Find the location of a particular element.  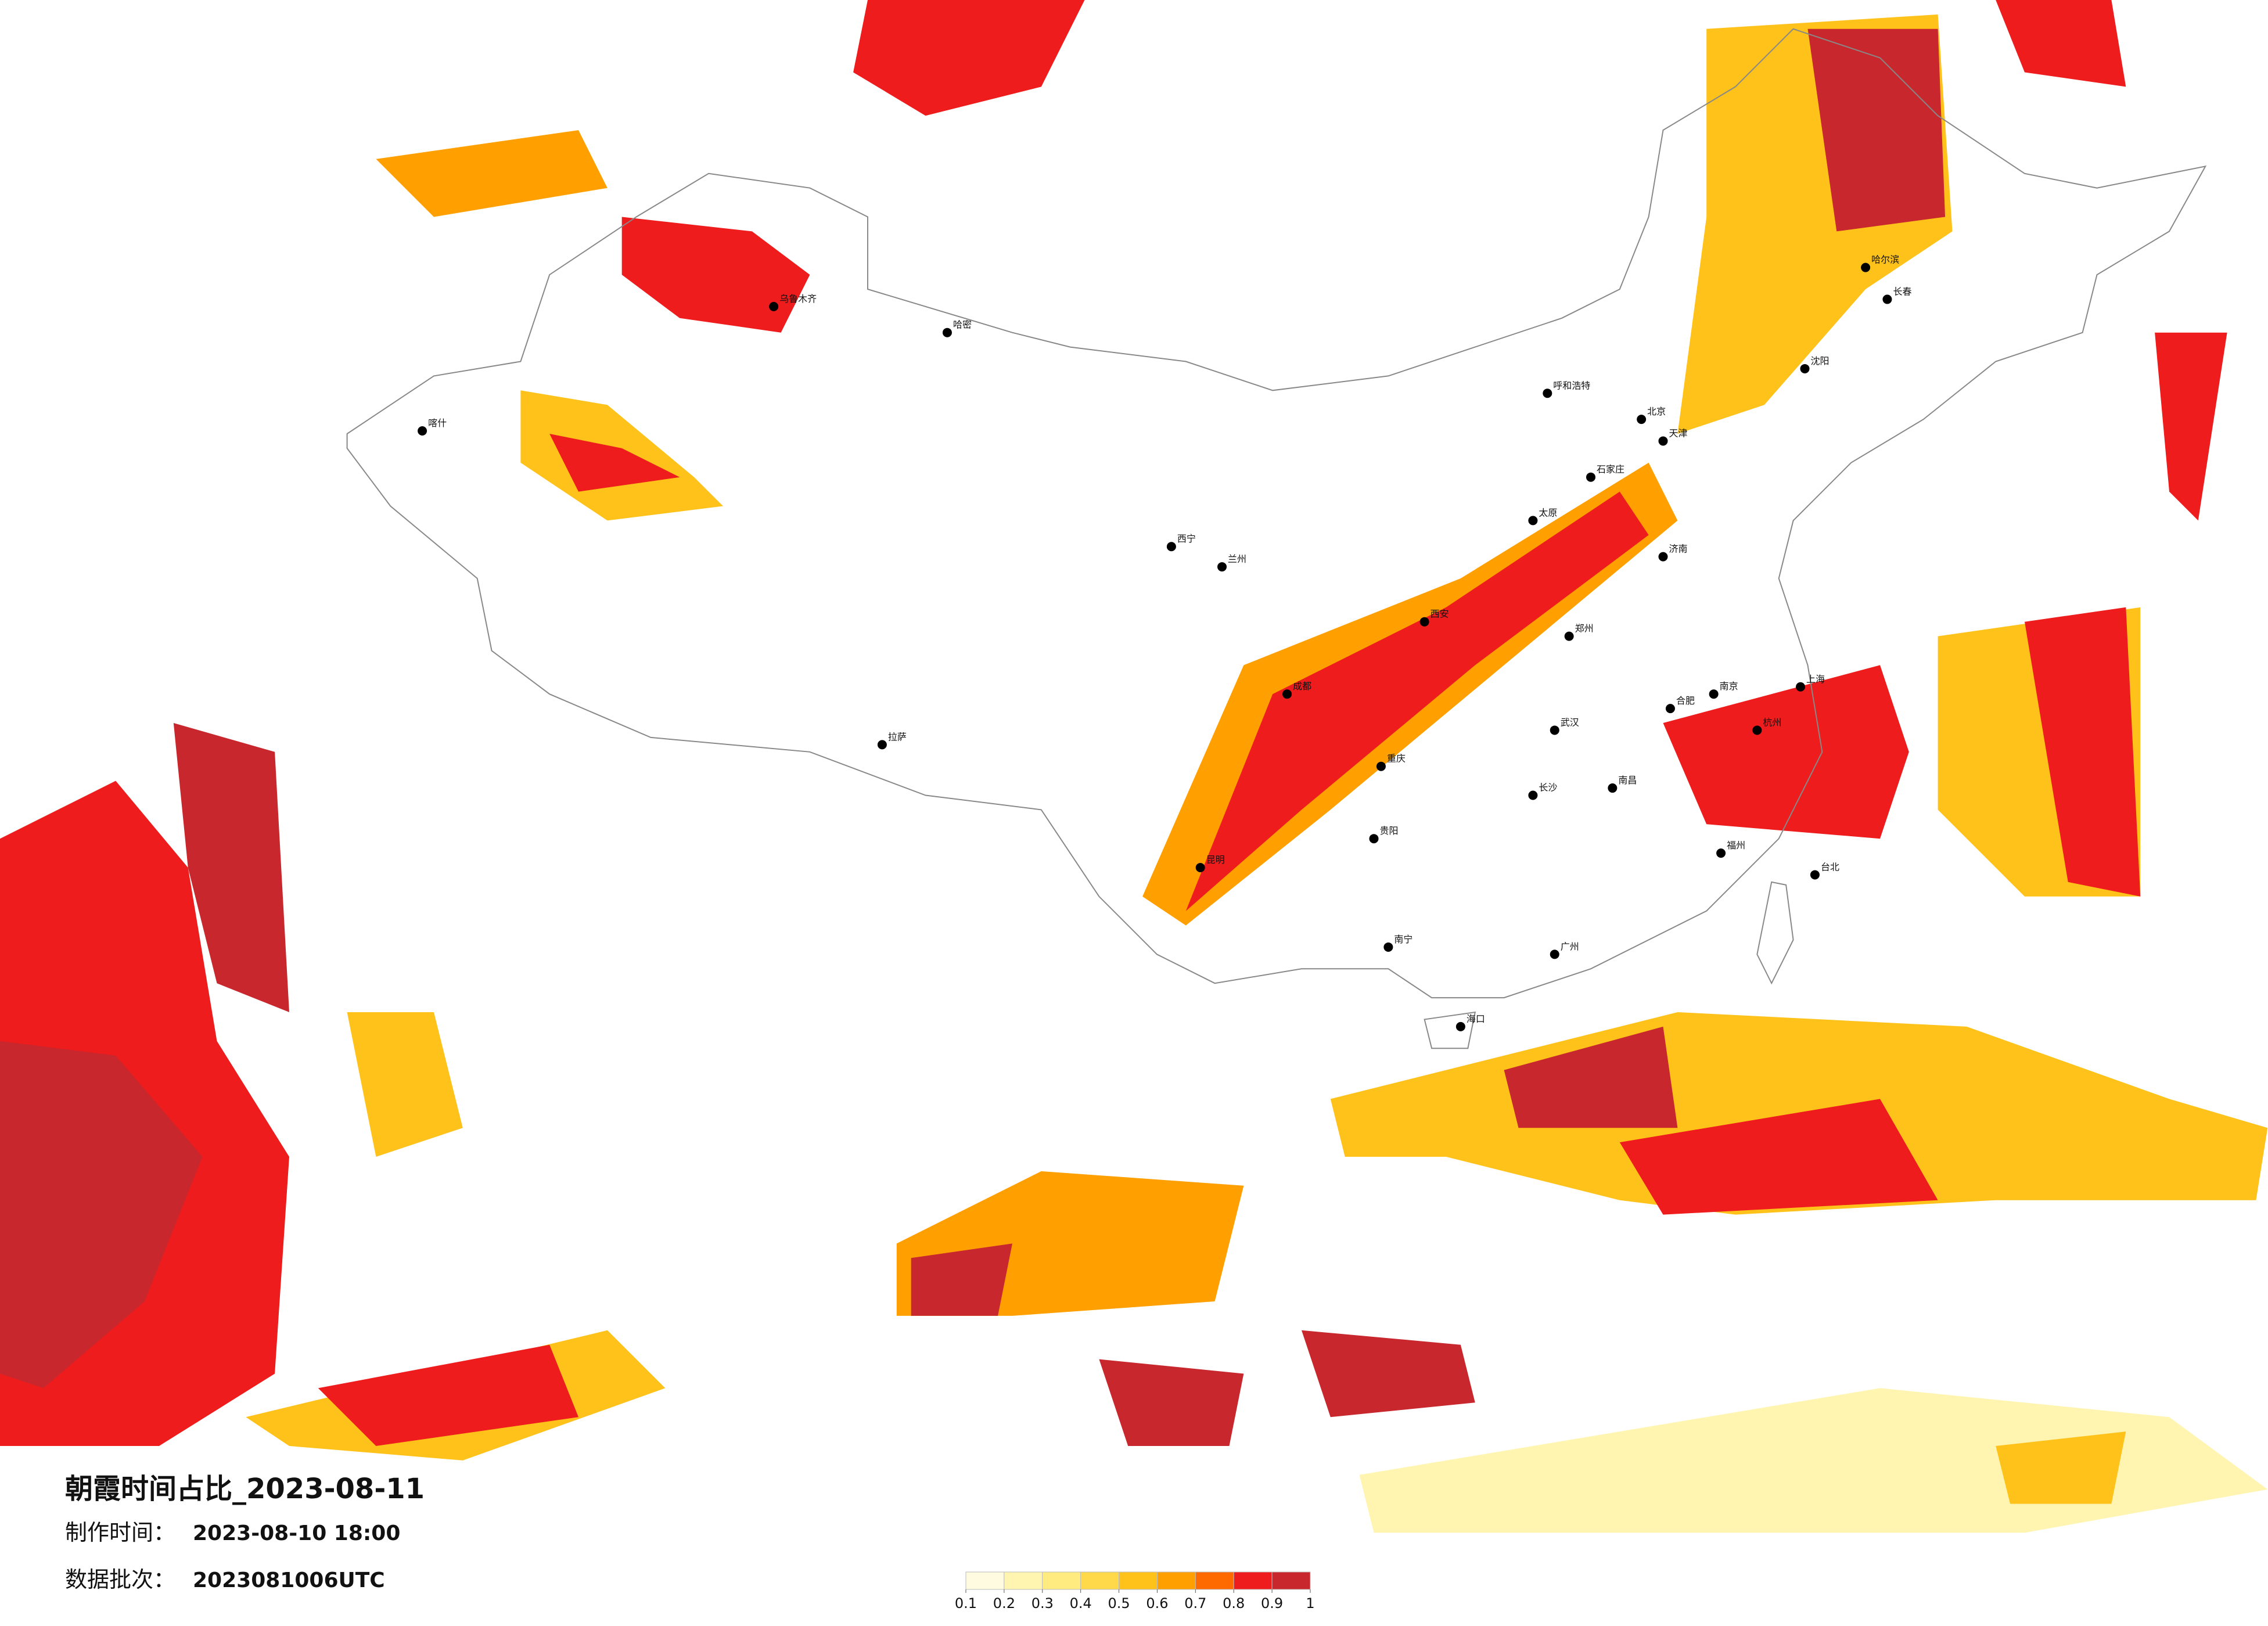

data-batch-value: 2023081006UTC is located at coordinates (289, 1581).